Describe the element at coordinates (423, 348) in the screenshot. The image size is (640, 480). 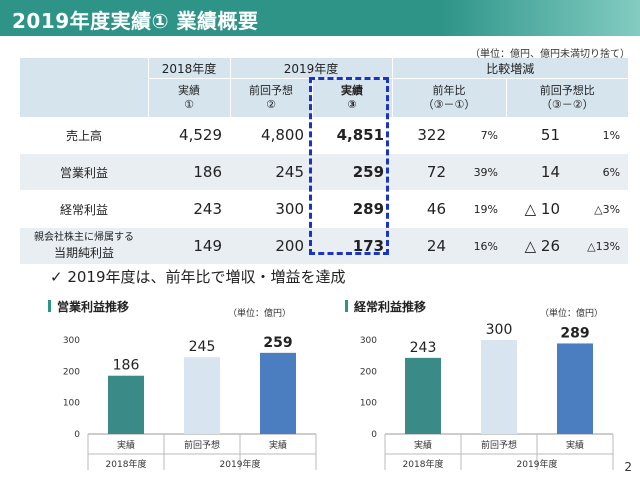
I see `bar-value-label: 243` at that location.